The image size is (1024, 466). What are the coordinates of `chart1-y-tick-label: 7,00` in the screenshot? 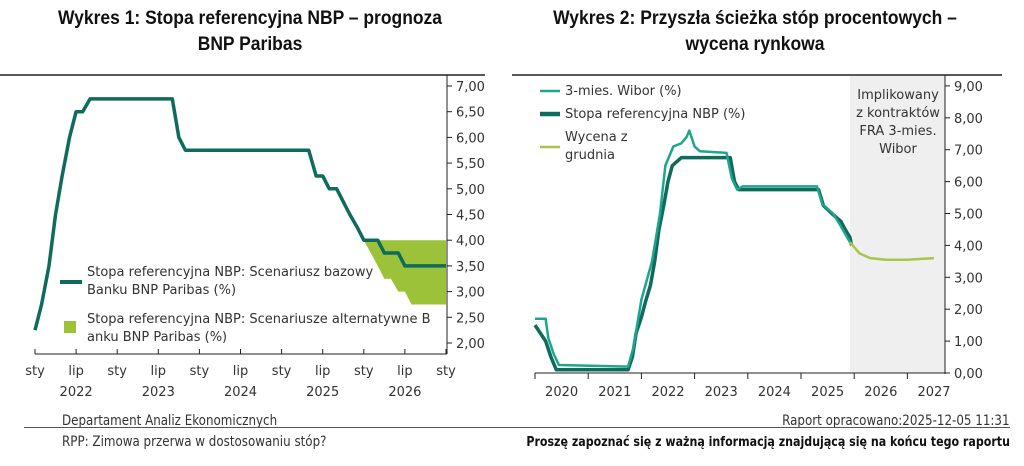 It's located at (470, 87).